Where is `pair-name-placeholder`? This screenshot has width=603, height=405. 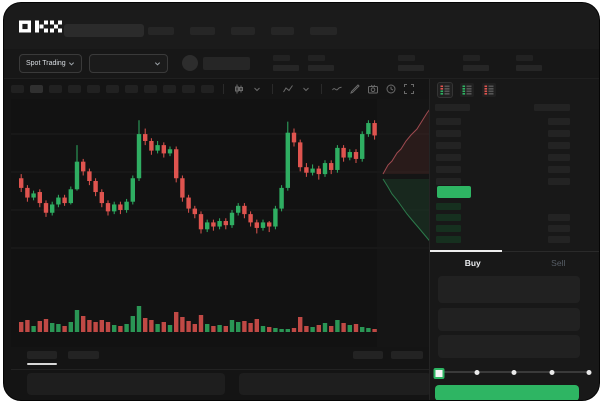 pair-name-placeholder is located at coordinates (226, 63).